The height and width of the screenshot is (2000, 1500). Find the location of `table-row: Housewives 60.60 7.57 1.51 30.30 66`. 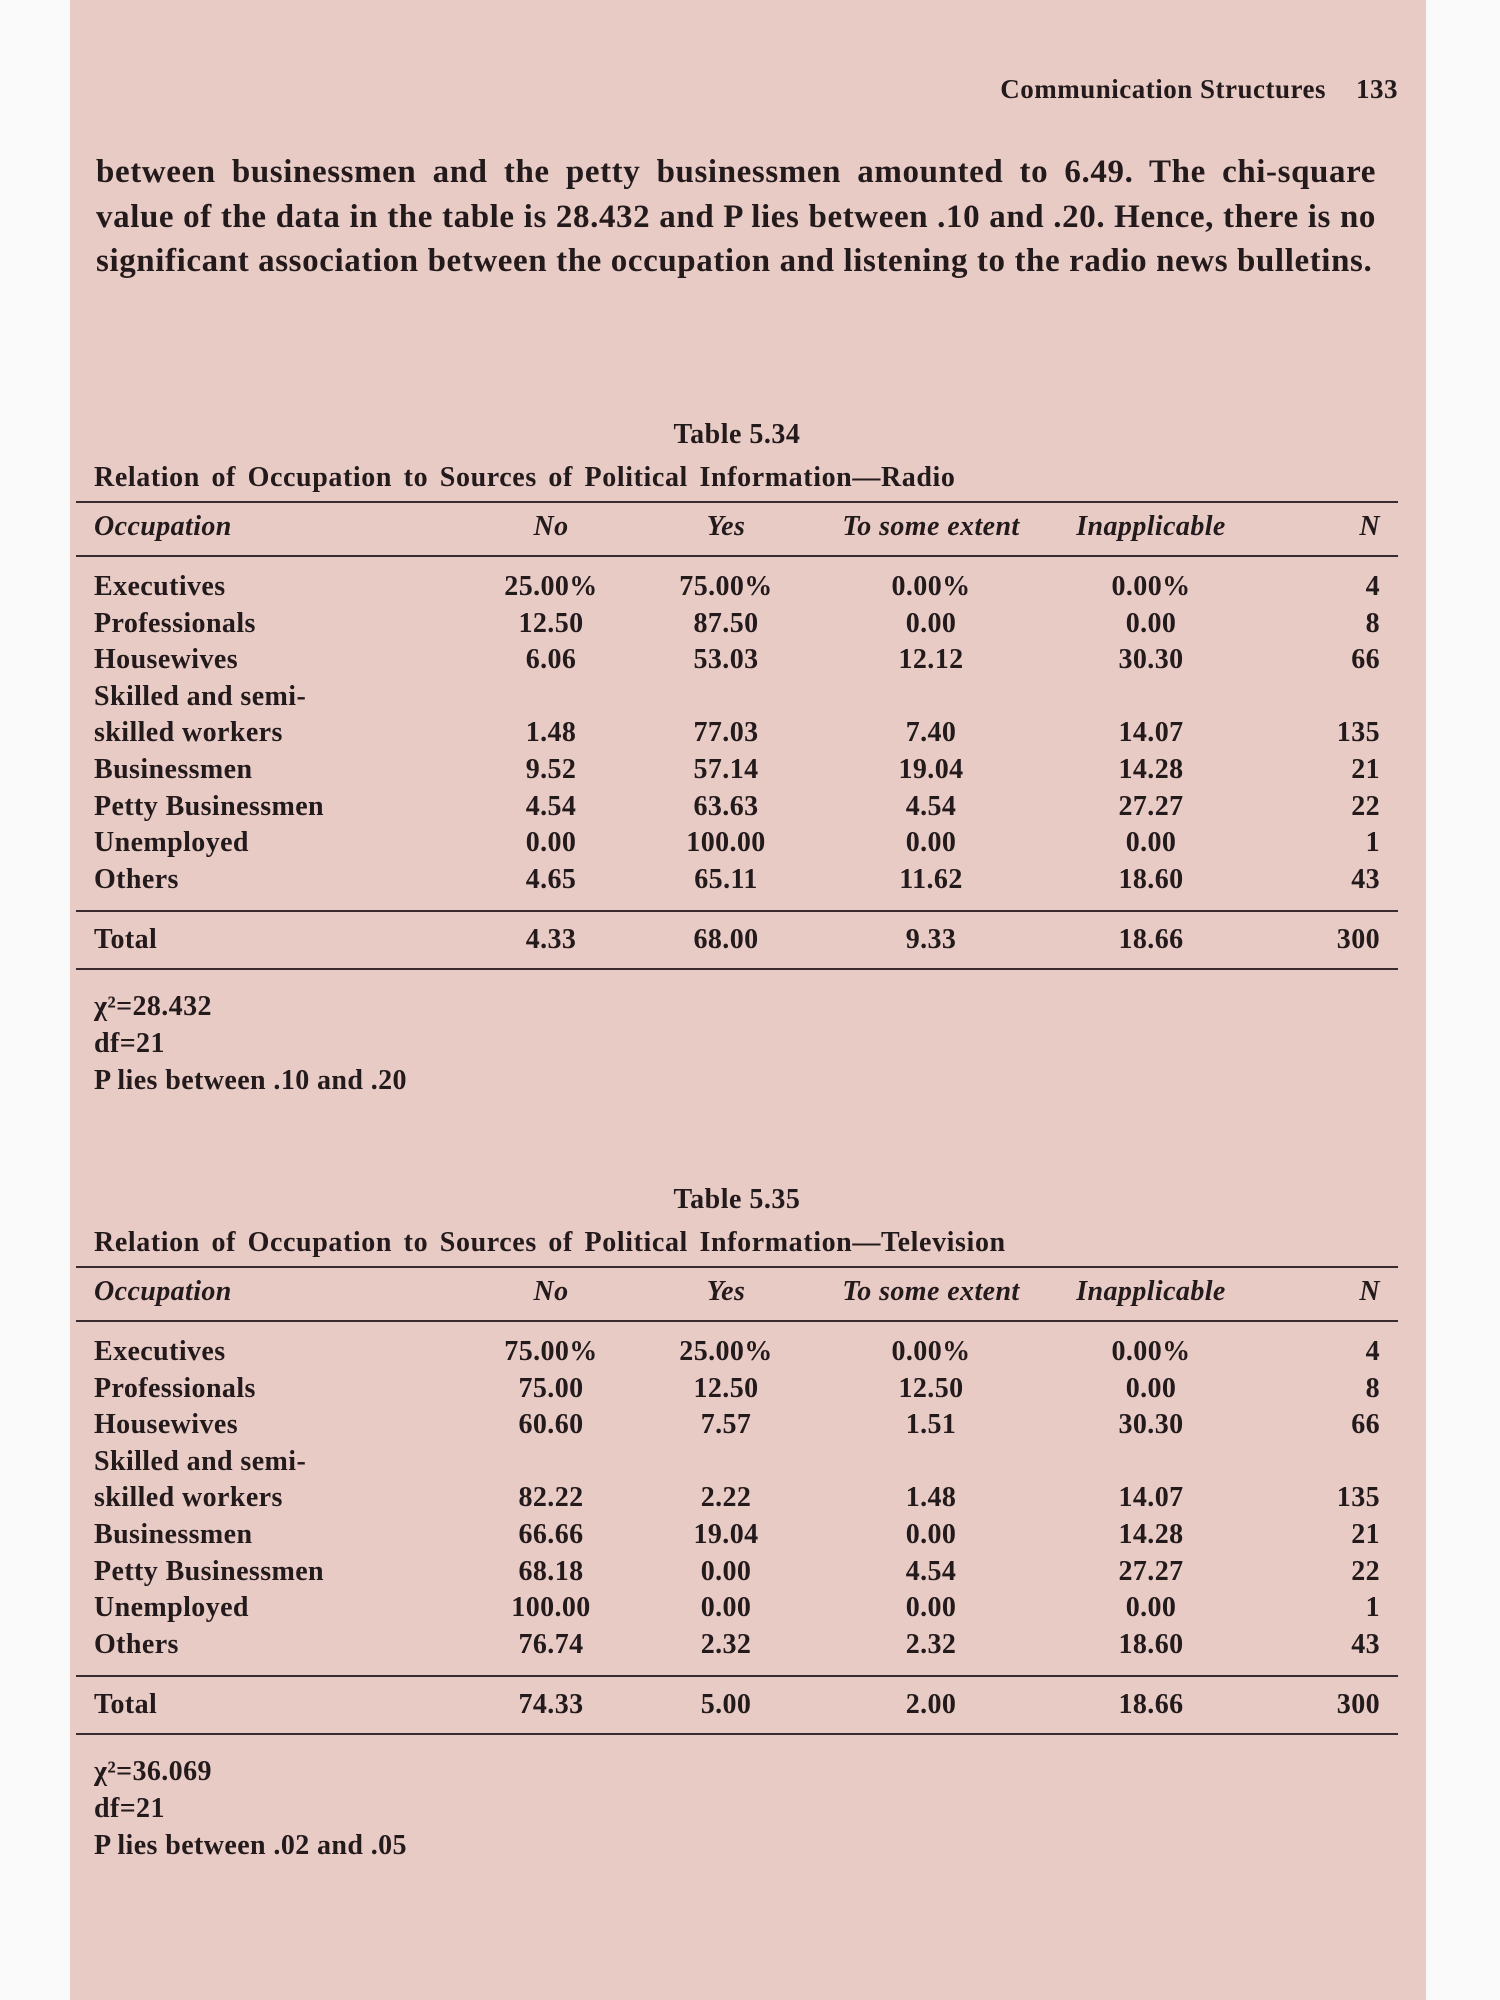

table-row: Housewives 60.60 7.57 1.51 30.30 66 is located at coordinates (737, 1425).